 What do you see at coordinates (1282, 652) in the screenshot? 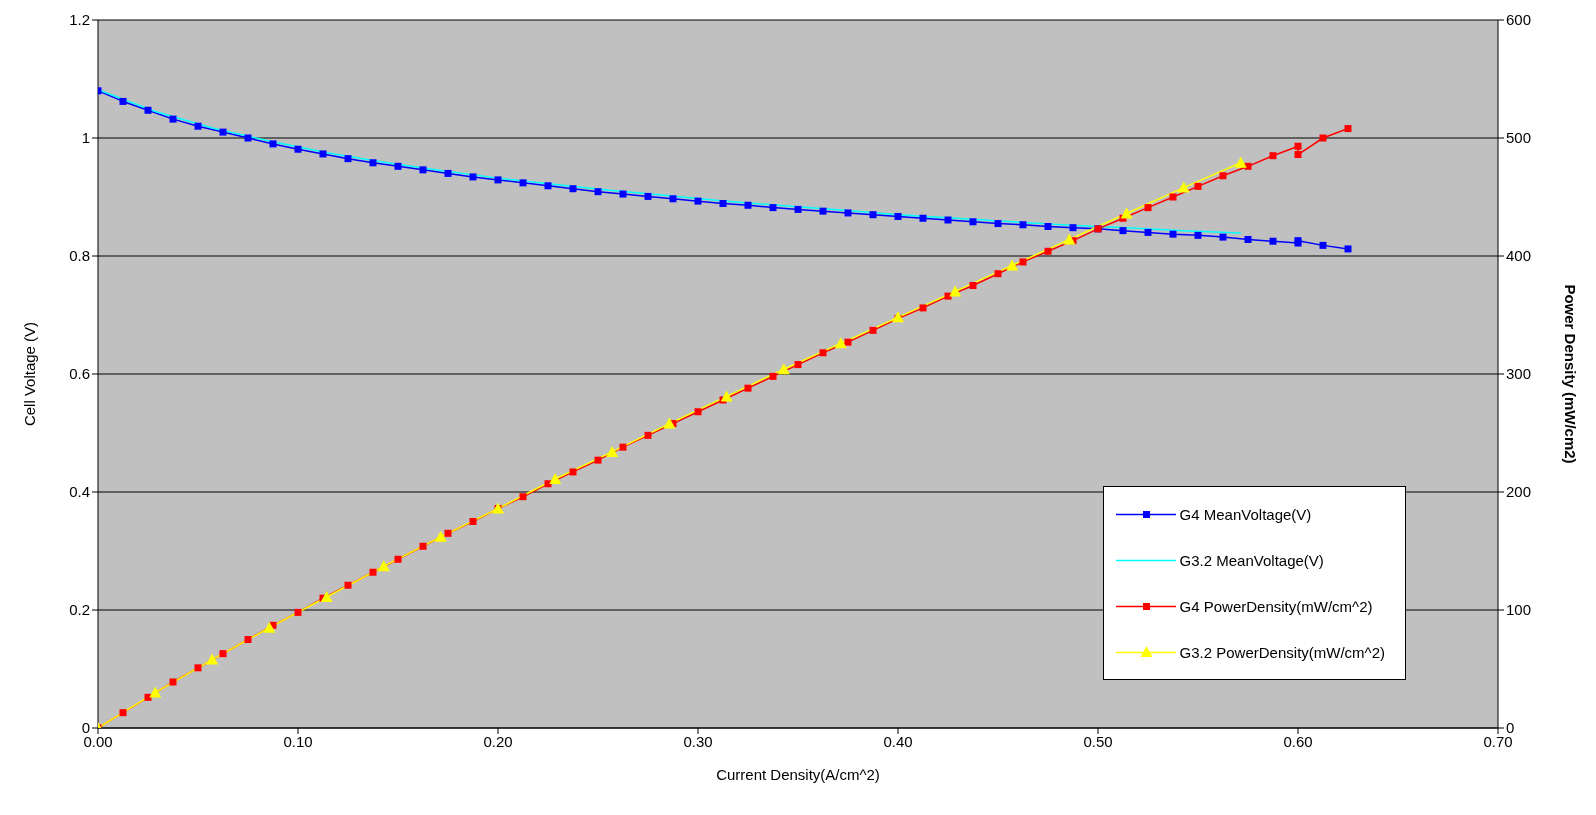
I see `legend-label: G3.2 PowerDensity(mW/cm^2)` at bounding box center [1282, 652].